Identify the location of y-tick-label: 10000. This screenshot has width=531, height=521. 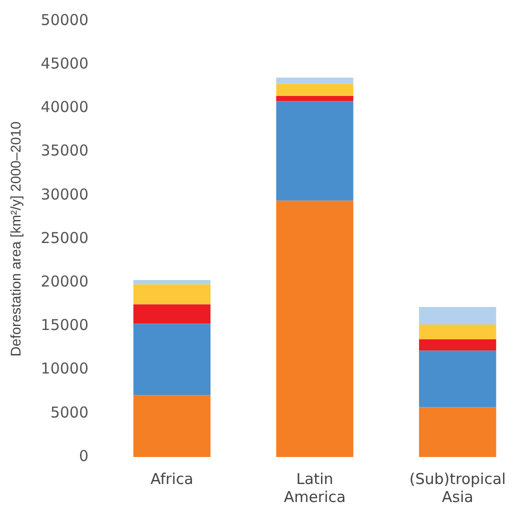
(64, 369).